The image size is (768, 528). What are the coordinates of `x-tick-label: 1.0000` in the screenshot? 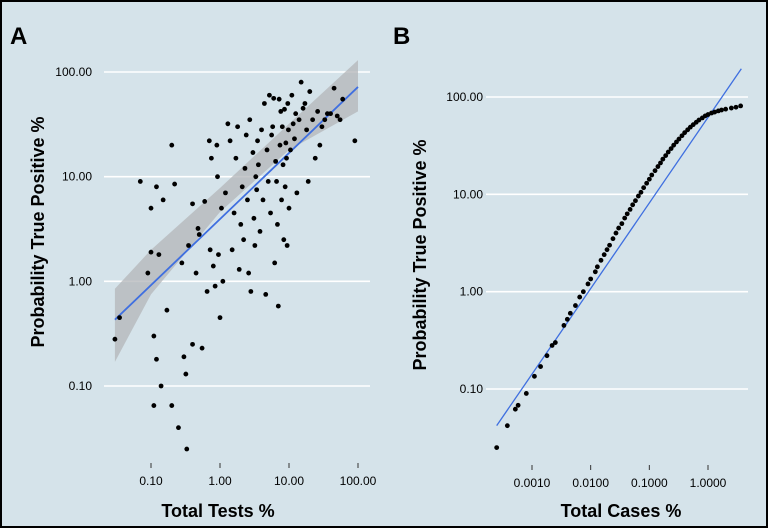 It's located at (708, 483).